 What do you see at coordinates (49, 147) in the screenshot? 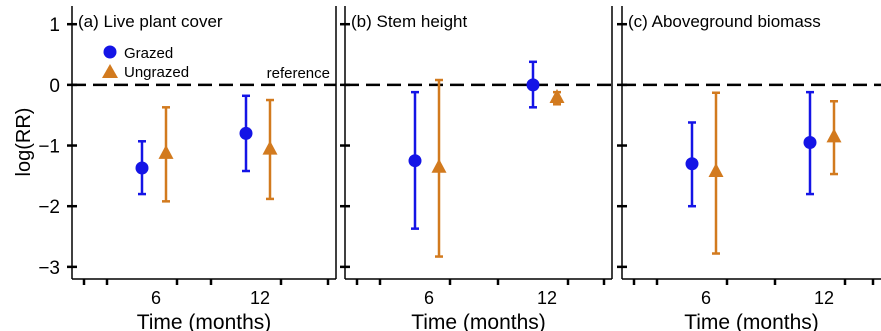
I see `y-tick-label: −1` at bounding box center [49, 147].